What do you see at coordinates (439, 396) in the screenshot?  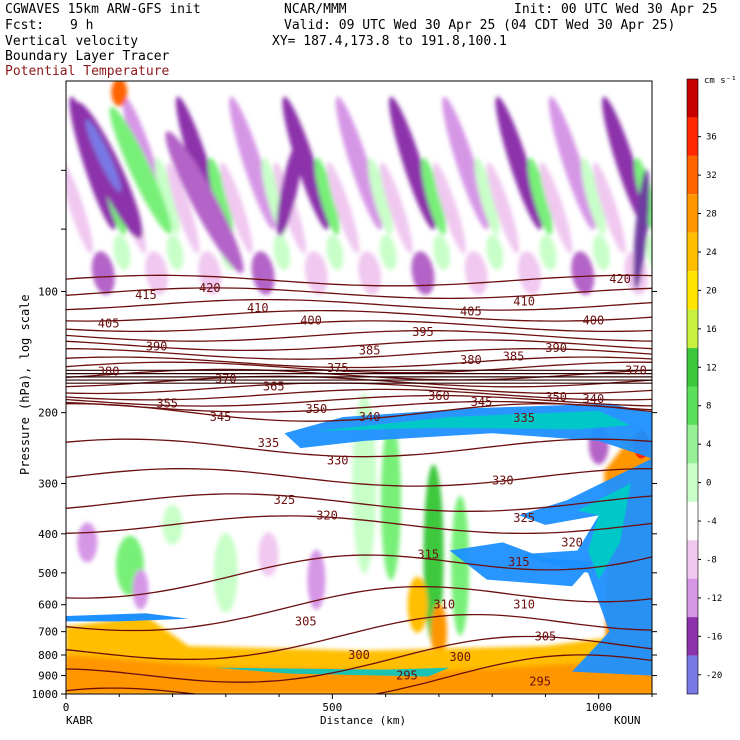 I see `theta-label: 360` at bounding box center [439, 396].